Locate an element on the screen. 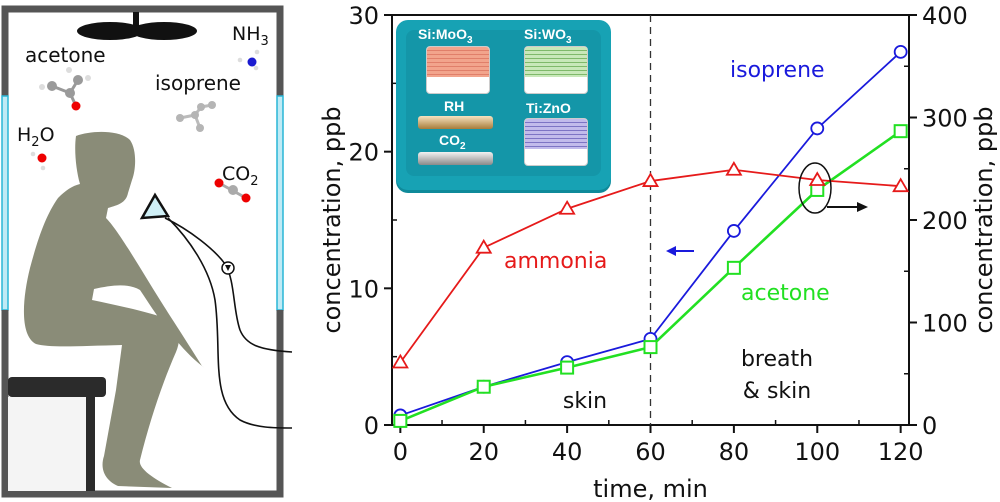 The width and height of the screenshot is (1000, 502). co2-molecule-icon is located at coordinates (232, 190).